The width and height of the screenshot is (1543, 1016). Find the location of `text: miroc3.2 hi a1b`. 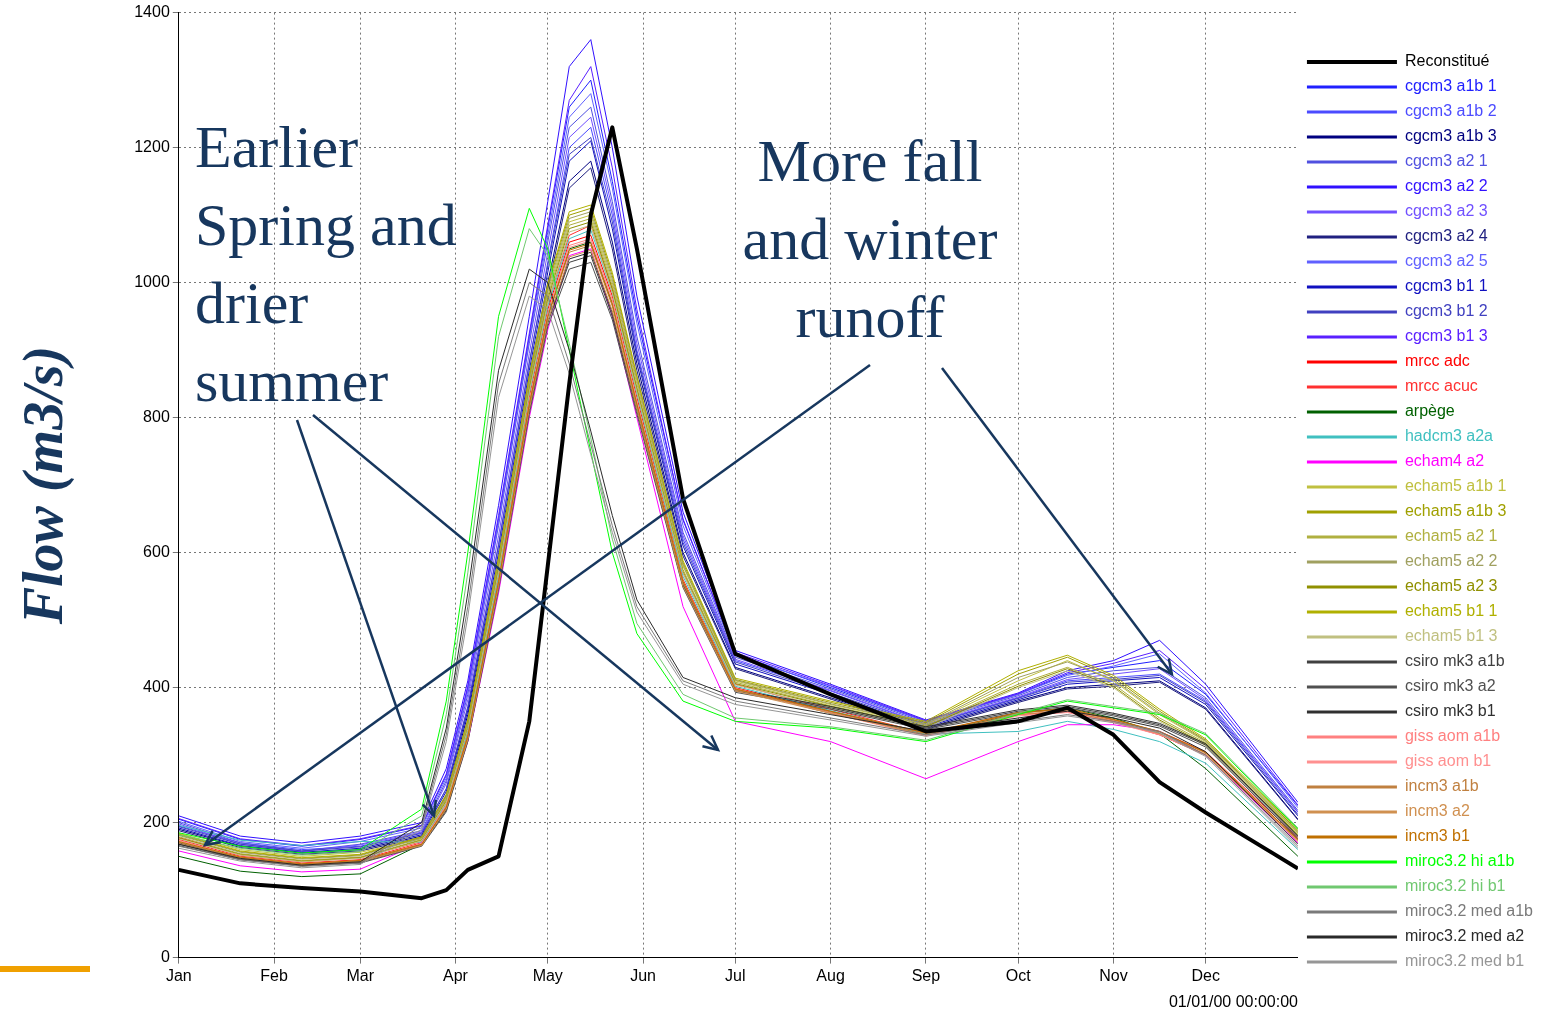

text: miroc3.2 hi a1b is located at coordinates (1459, 861).